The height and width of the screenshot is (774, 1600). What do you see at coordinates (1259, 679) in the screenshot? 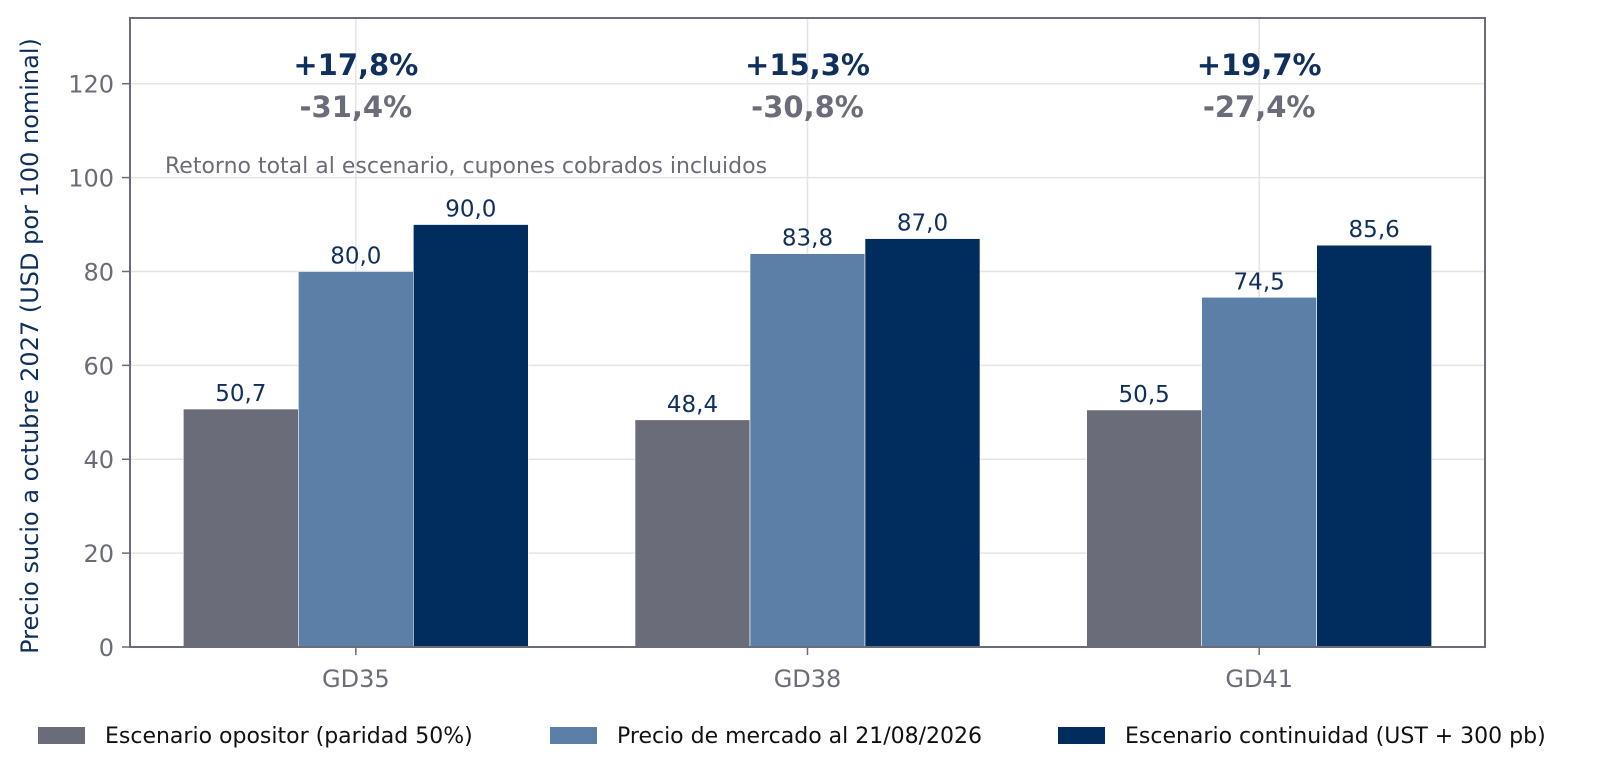
I see `x-tick-label: GD41` at bounding box center [1259, 679].